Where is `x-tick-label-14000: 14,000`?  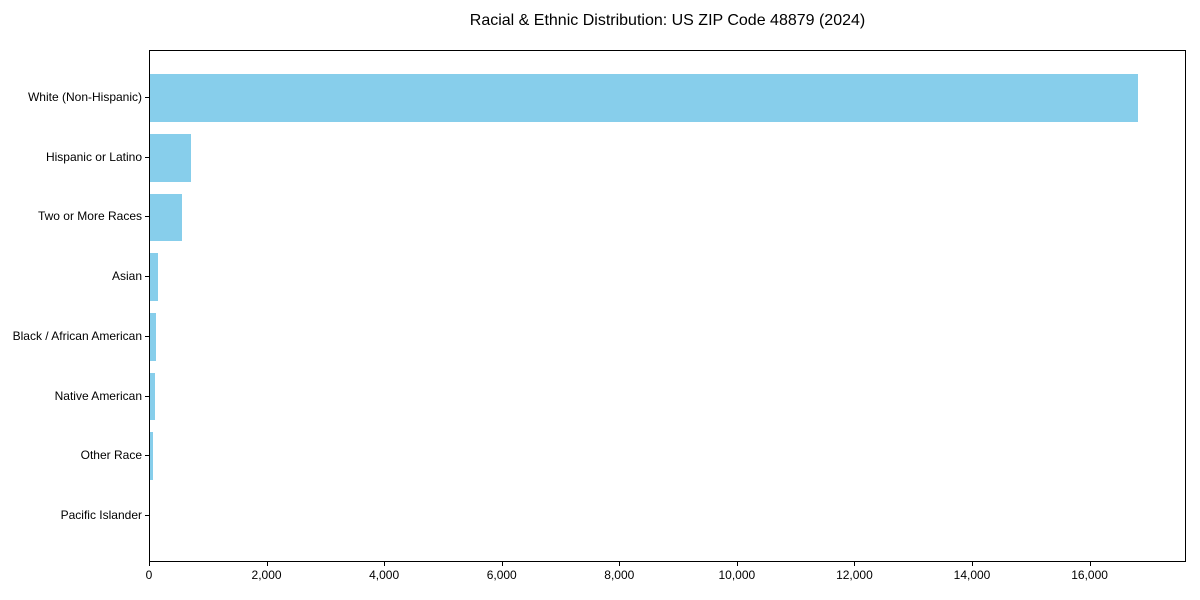 x-tick-label-14000: 14,000 is located at coordinates (972, 575).